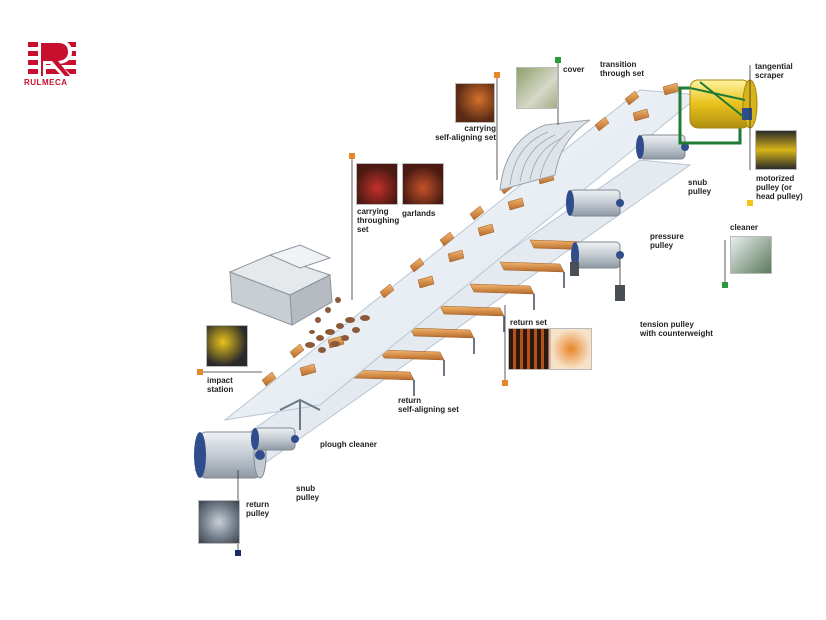 The height and width of the screenshot is (620, 826). I want to click on cover-photo, so click(537, 88).